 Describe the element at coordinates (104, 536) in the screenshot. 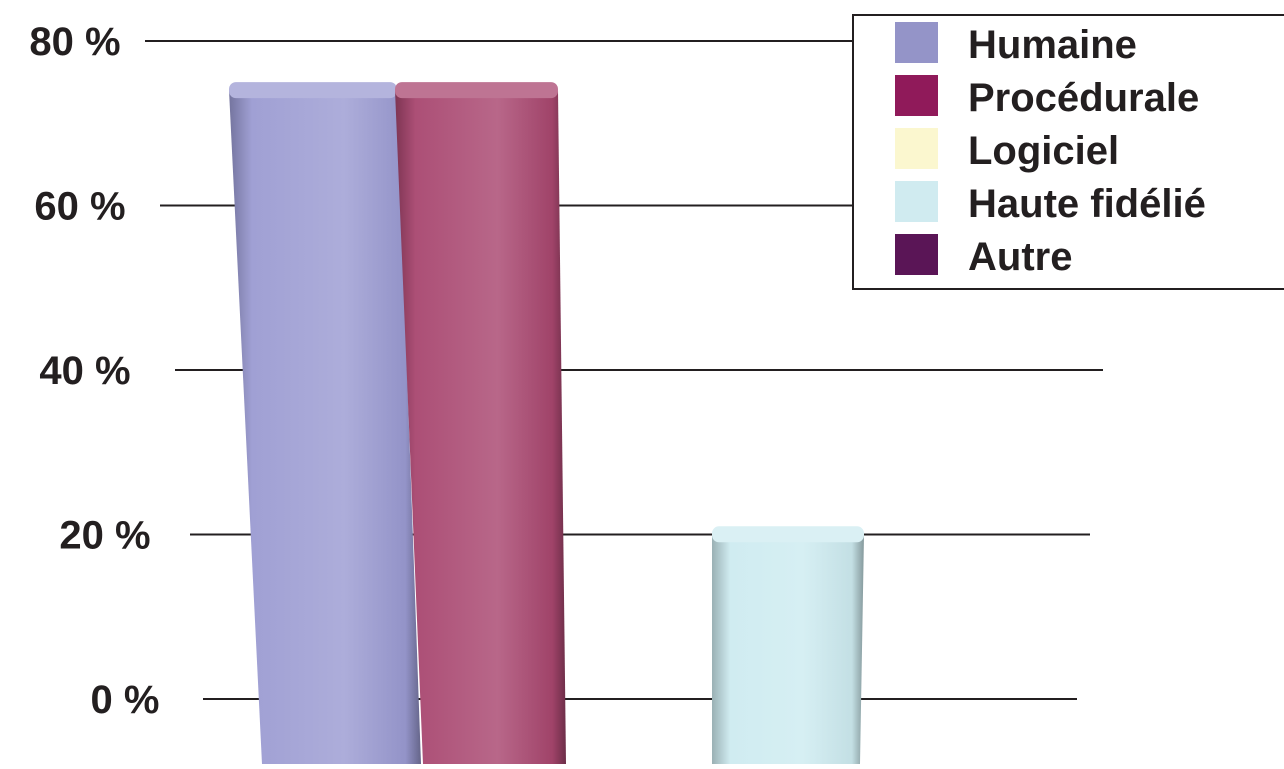

I see `y-tick-label: 20 %` at that location.